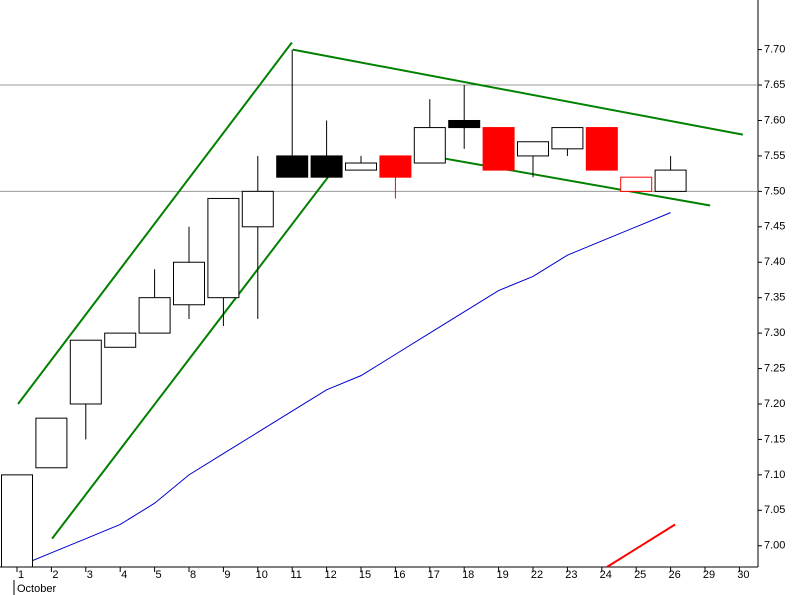 The height and width of the screenshot is (595, 806). What do you see at coordinates (774, 191) in the screenshot?
I see `y-tick-label: 7.50` at bounding box center [774, 191].